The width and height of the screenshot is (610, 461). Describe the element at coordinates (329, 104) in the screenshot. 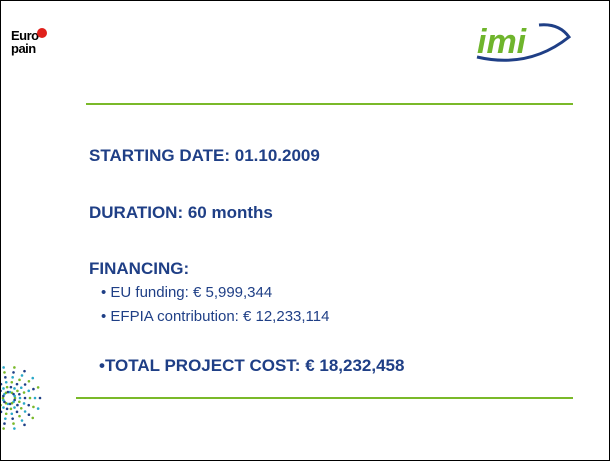

I see `rule-top` at that location.